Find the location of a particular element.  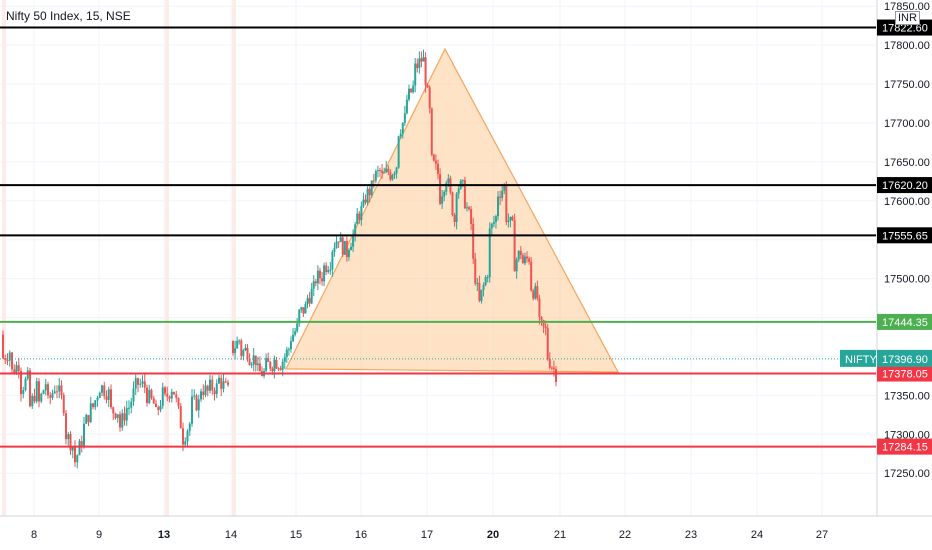

y-tick-label: 17300.00 is located at coordinates (907, 435).